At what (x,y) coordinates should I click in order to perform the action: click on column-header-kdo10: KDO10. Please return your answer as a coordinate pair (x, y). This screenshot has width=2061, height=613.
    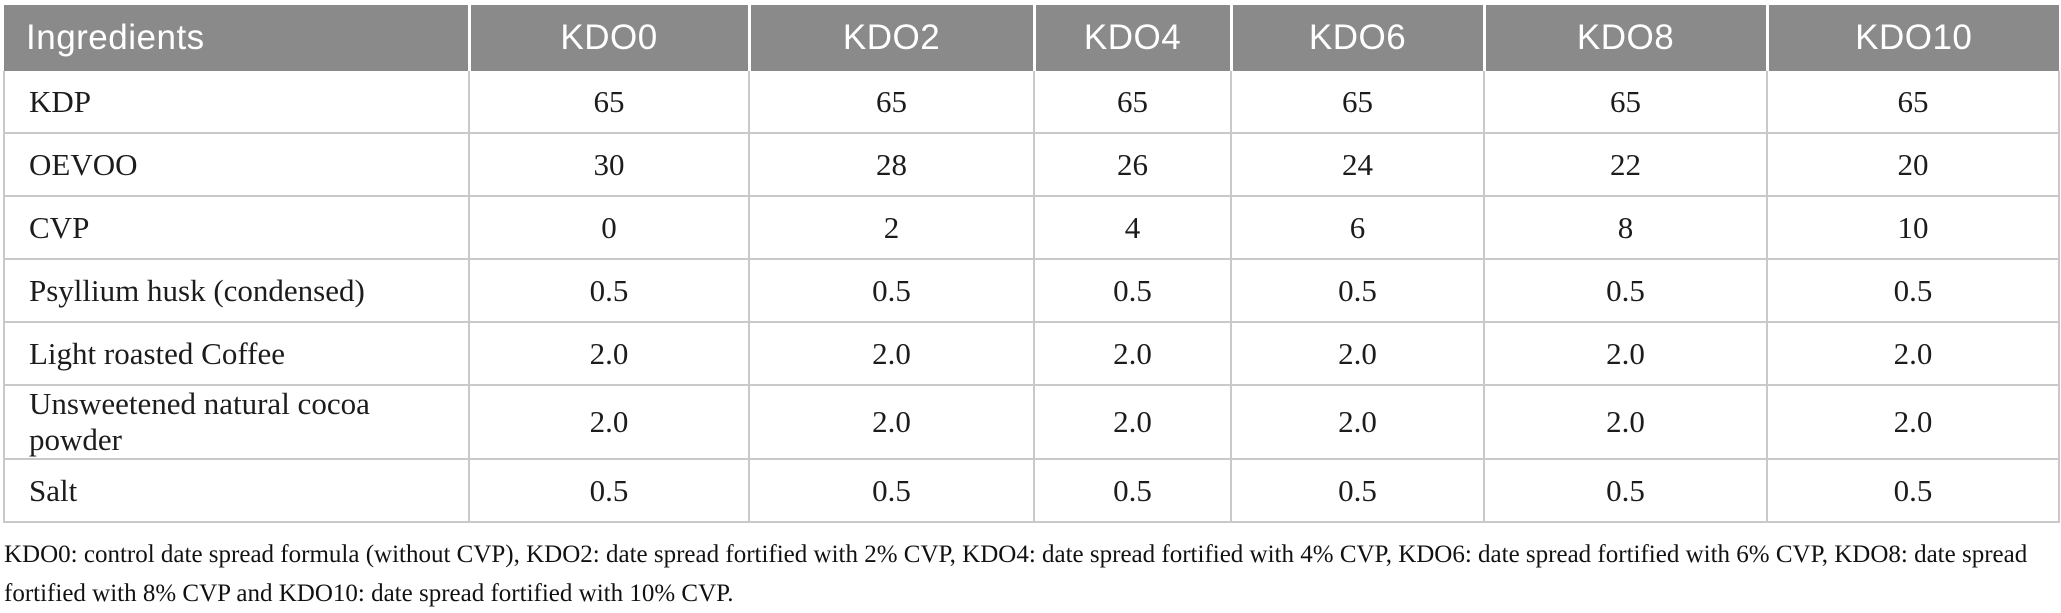
    Looking at the image, I should click on (1912, 38).